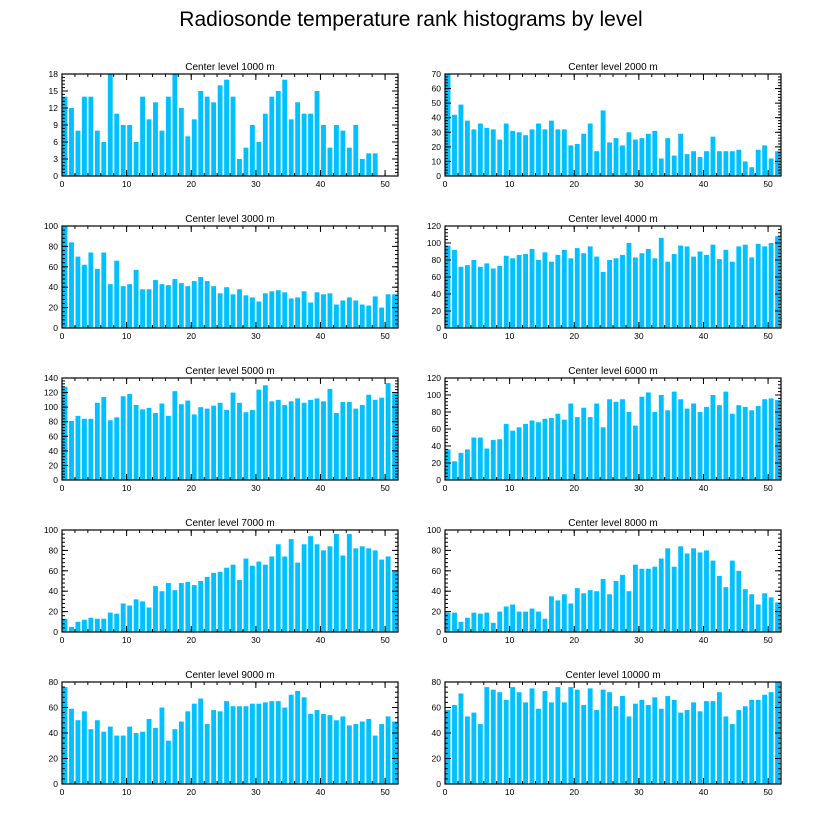 Image resolution: width=822 pixels, height=824 pixels. Describe the element at coordinates (437, 733) in the screenshot. I see `y-tick-label: 40` at that location.